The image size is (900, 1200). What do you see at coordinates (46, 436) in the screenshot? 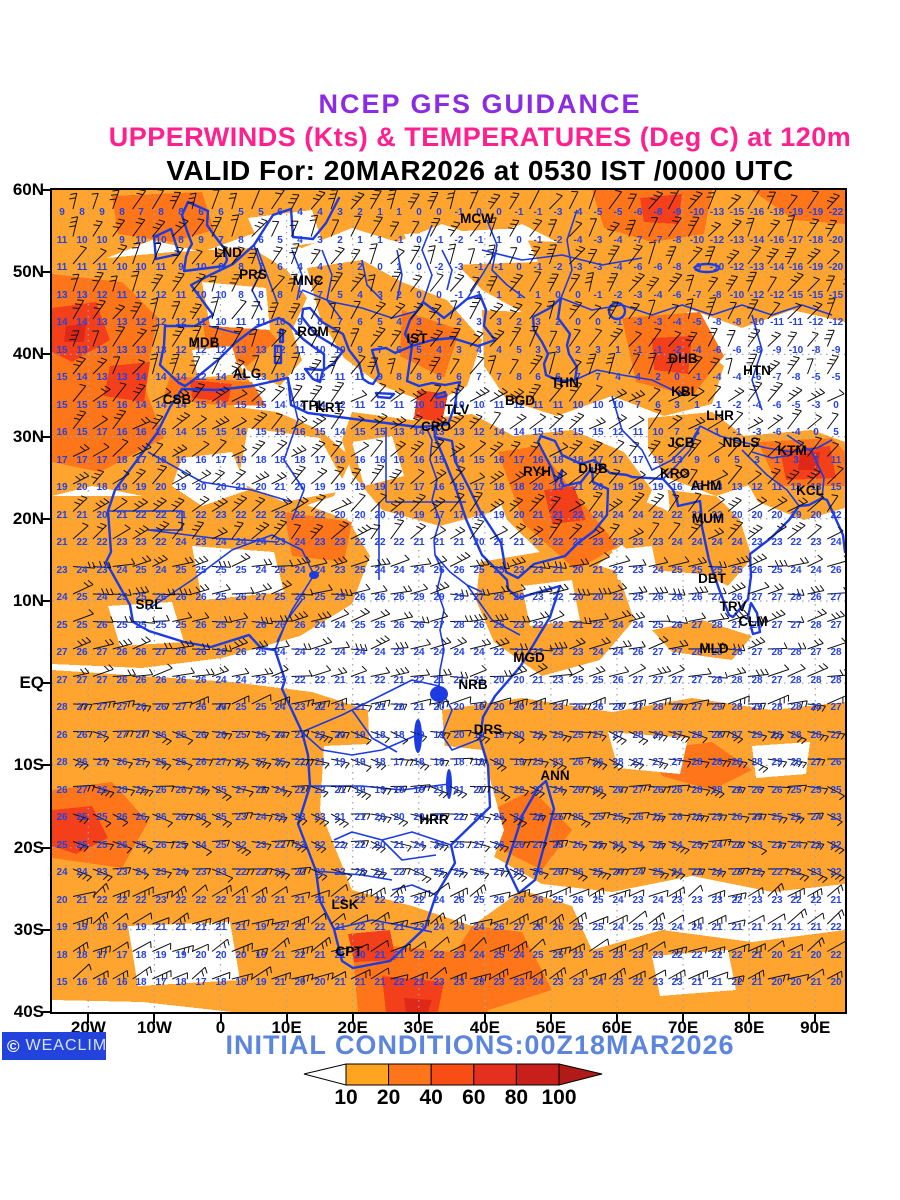
I see `lat-tick` at bounding box center [46, 436].